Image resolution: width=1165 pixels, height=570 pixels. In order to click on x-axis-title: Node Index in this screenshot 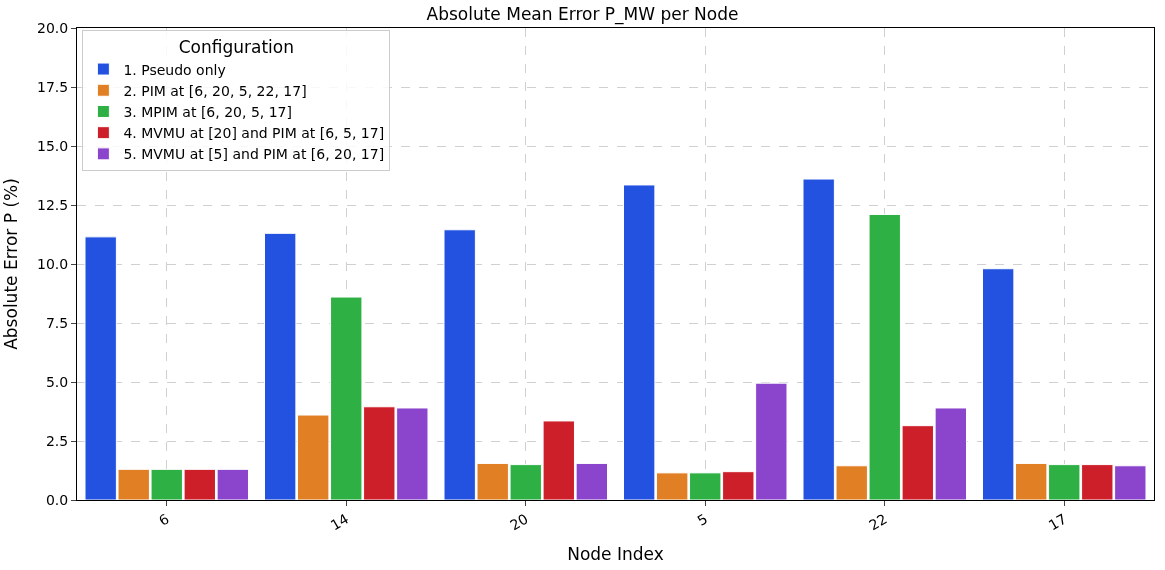, I will do `click(615, 553)`.